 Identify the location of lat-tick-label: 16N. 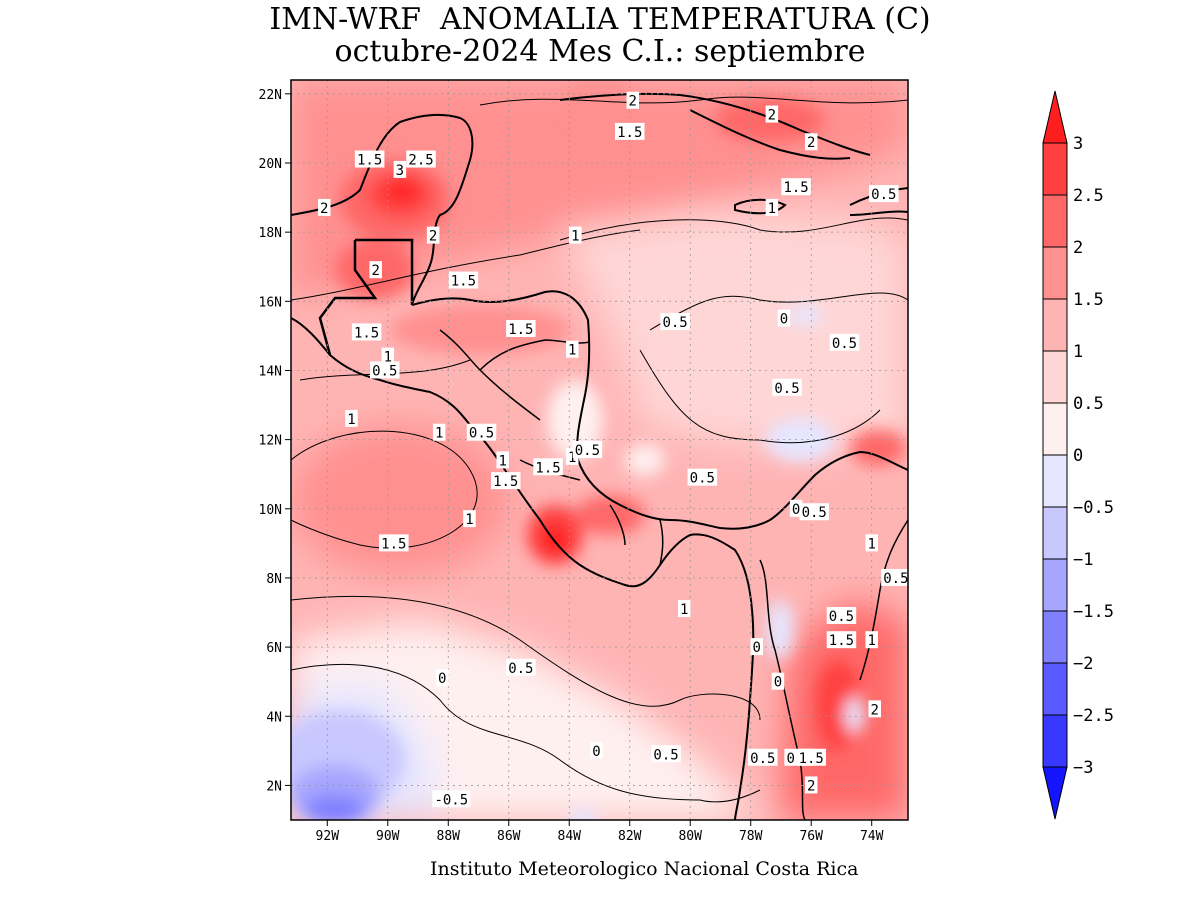
(270, 302).